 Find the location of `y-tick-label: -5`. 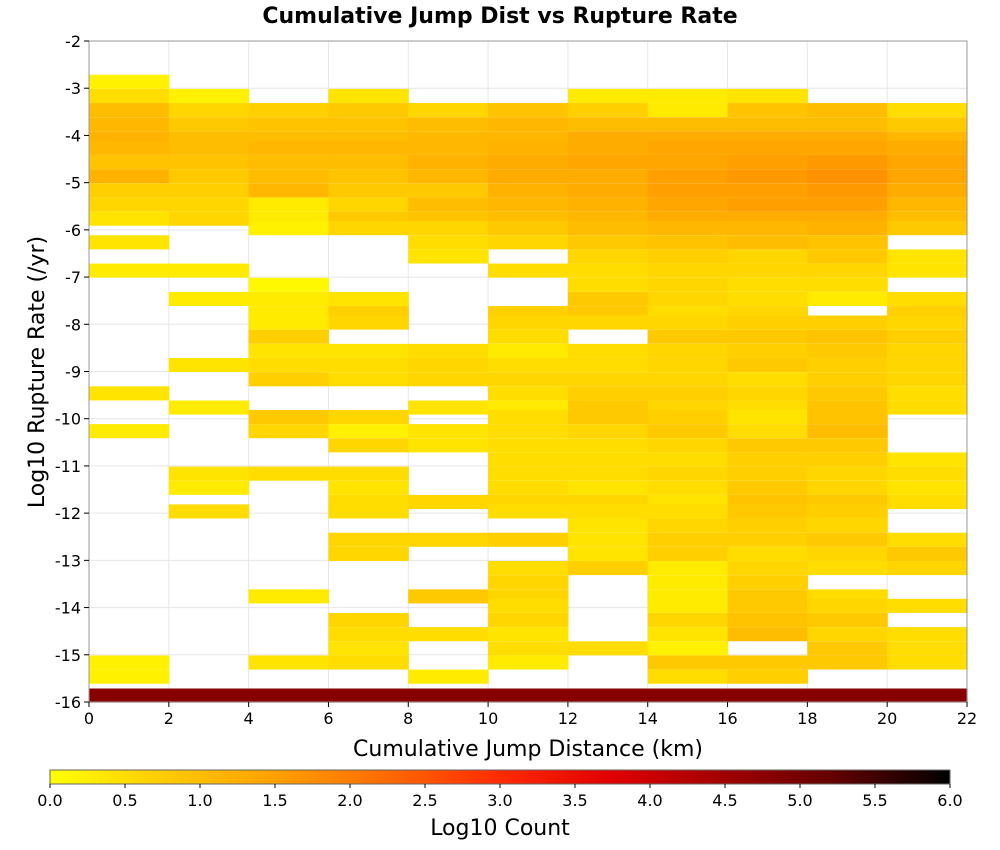

y-tick-label: -5 is located at coordinates (73, 183).